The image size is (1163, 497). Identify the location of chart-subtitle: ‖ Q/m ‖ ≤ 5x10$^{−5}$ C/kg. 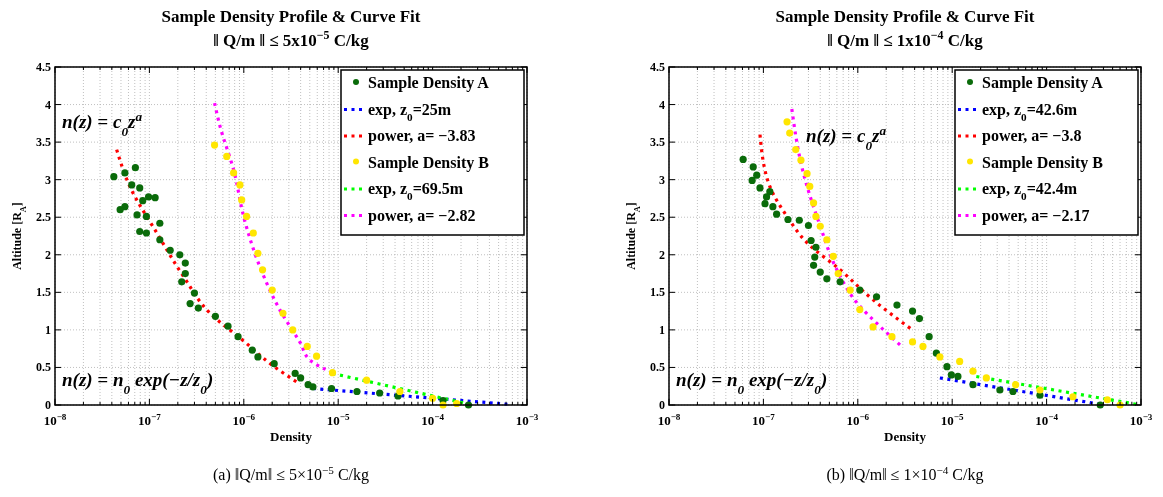
(291, 39).